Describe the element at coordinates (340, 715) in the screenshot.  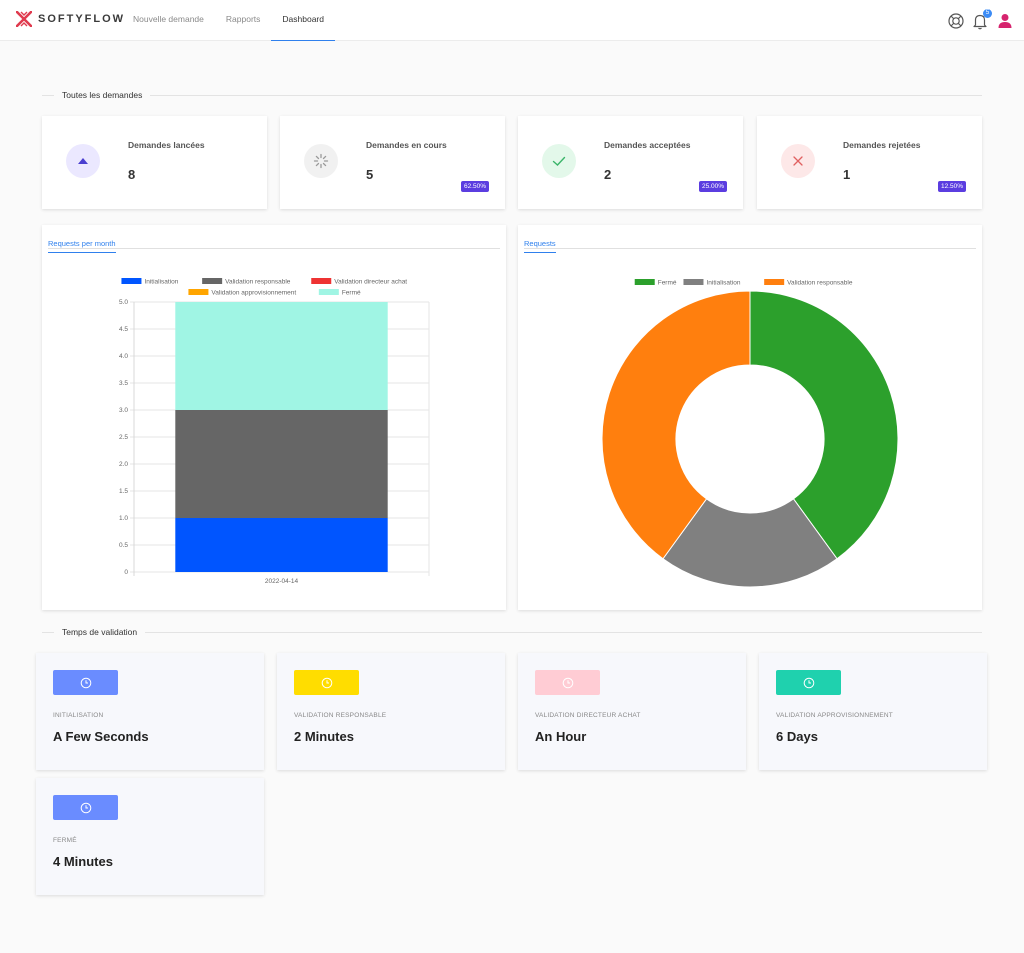
I see `time-label: VALIDATION RESPONSABLE` at that location.